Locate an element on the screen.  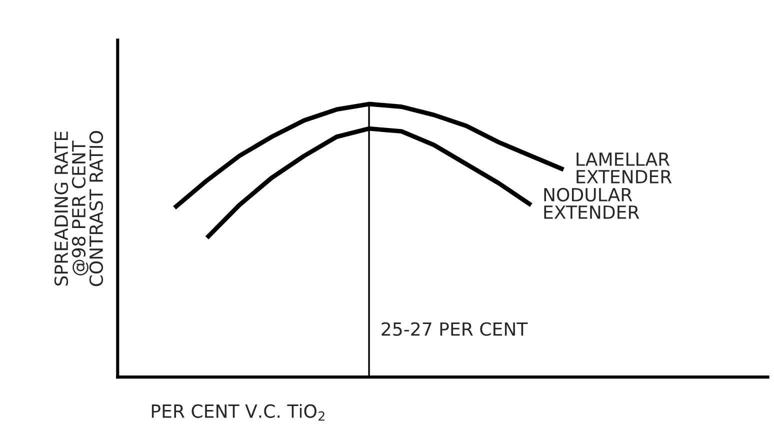
y-axis-title: SPREADING RATE @98 PER CENT CONTRAST RATIO is located at coordinates (79, 208).